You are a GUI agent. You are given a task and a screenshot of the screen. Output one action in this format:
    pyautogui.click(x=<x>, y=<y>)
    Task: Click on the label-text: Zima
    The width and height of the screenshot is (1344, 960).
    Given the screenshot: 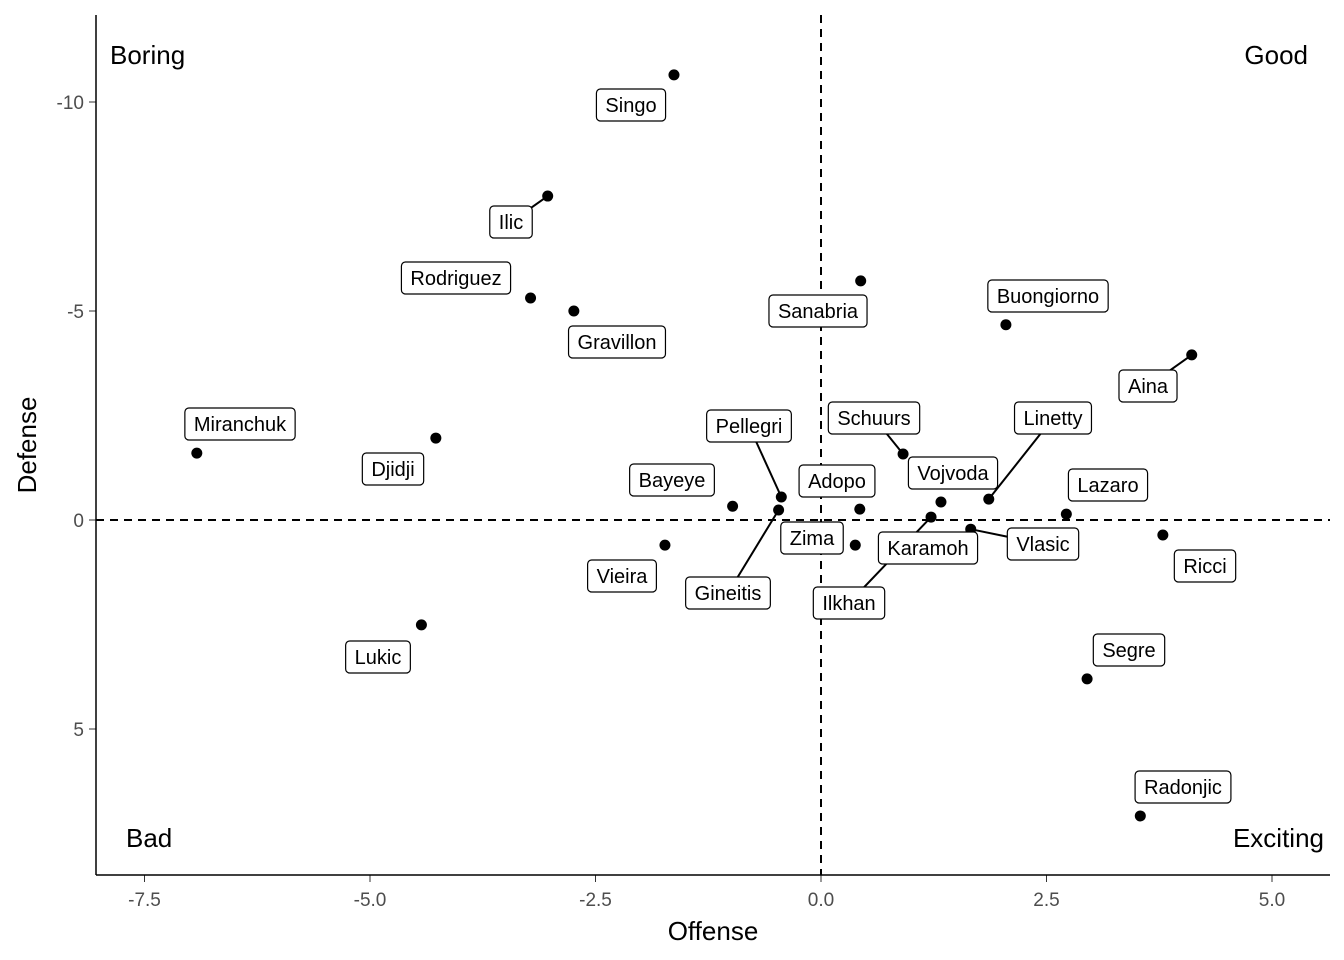 What is the action you would take?
    pyautogui.click(x=812, y=539)
    